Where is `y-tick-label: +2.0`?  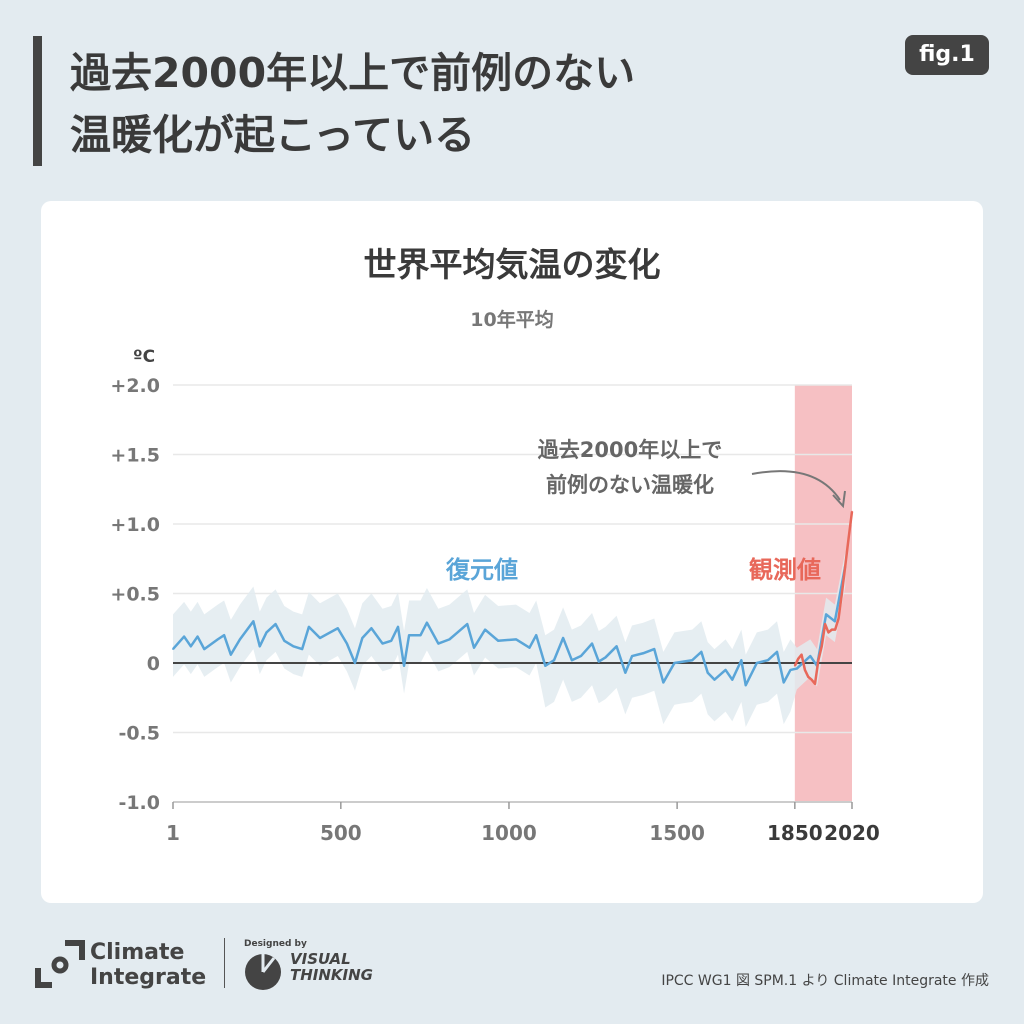
y-tick-label: +2.0 is located at coordinates (135, 386).